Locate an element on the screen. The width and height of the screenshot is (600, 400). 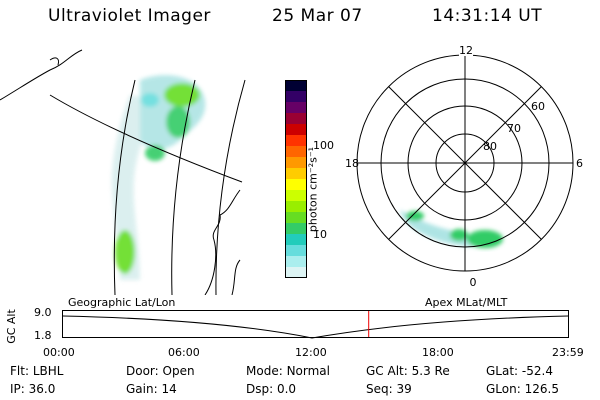
lat-label-80: 80 is located at coordinates (490, 146).